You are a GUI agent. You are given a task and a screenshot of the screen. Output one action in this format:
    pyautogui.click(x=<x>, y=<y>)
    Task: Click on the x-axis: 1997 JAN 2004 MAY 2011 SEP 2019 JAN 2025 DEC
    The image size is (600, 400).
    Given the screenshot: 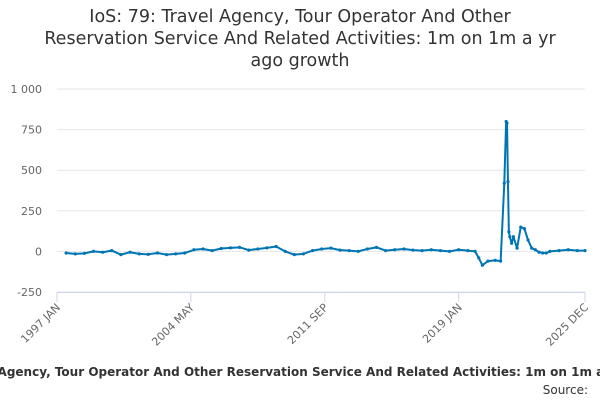 What is the action you would take?
    pyautogui.click(x=304, y=320)
    